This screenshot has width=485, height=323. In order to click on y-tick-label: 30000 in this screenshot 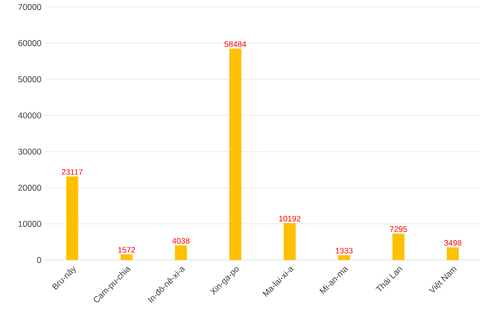, I will do `click(30, 151)`.